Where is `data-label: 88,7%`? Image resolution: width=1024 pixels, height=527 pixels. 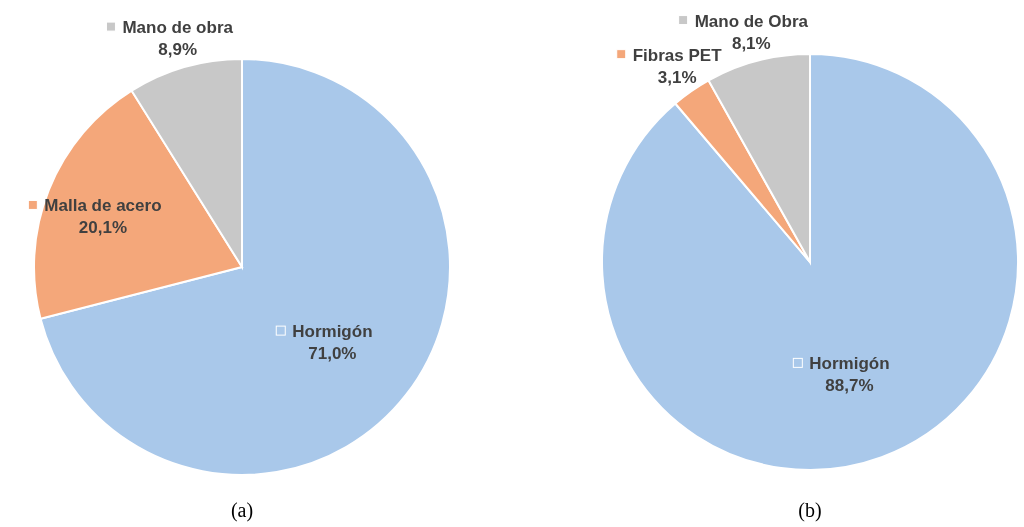
data-label: 88,7% is located at coordinates (849, 386).